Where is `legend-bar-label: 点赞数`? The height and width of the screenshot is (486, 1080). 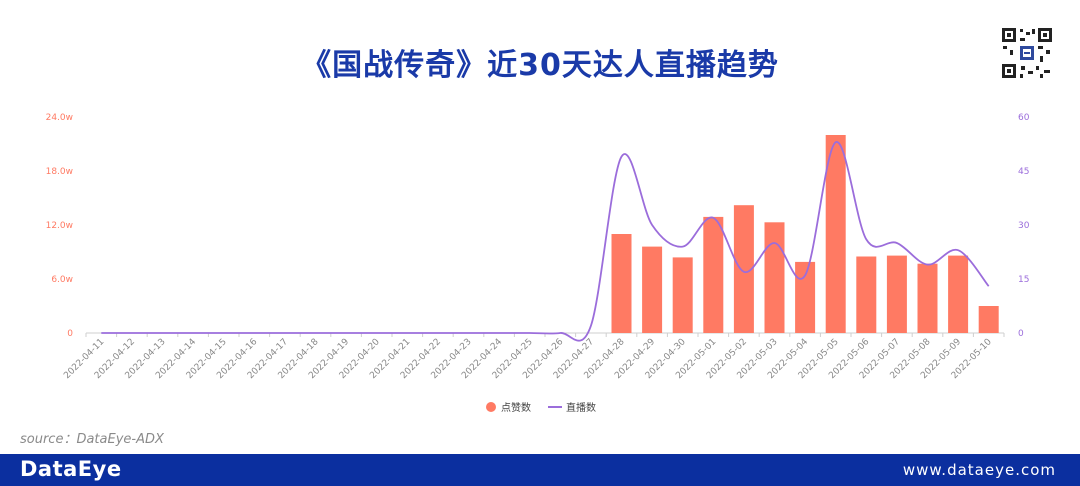
legend-bar-label: 点赞数 is located at coordinates (516, 407).